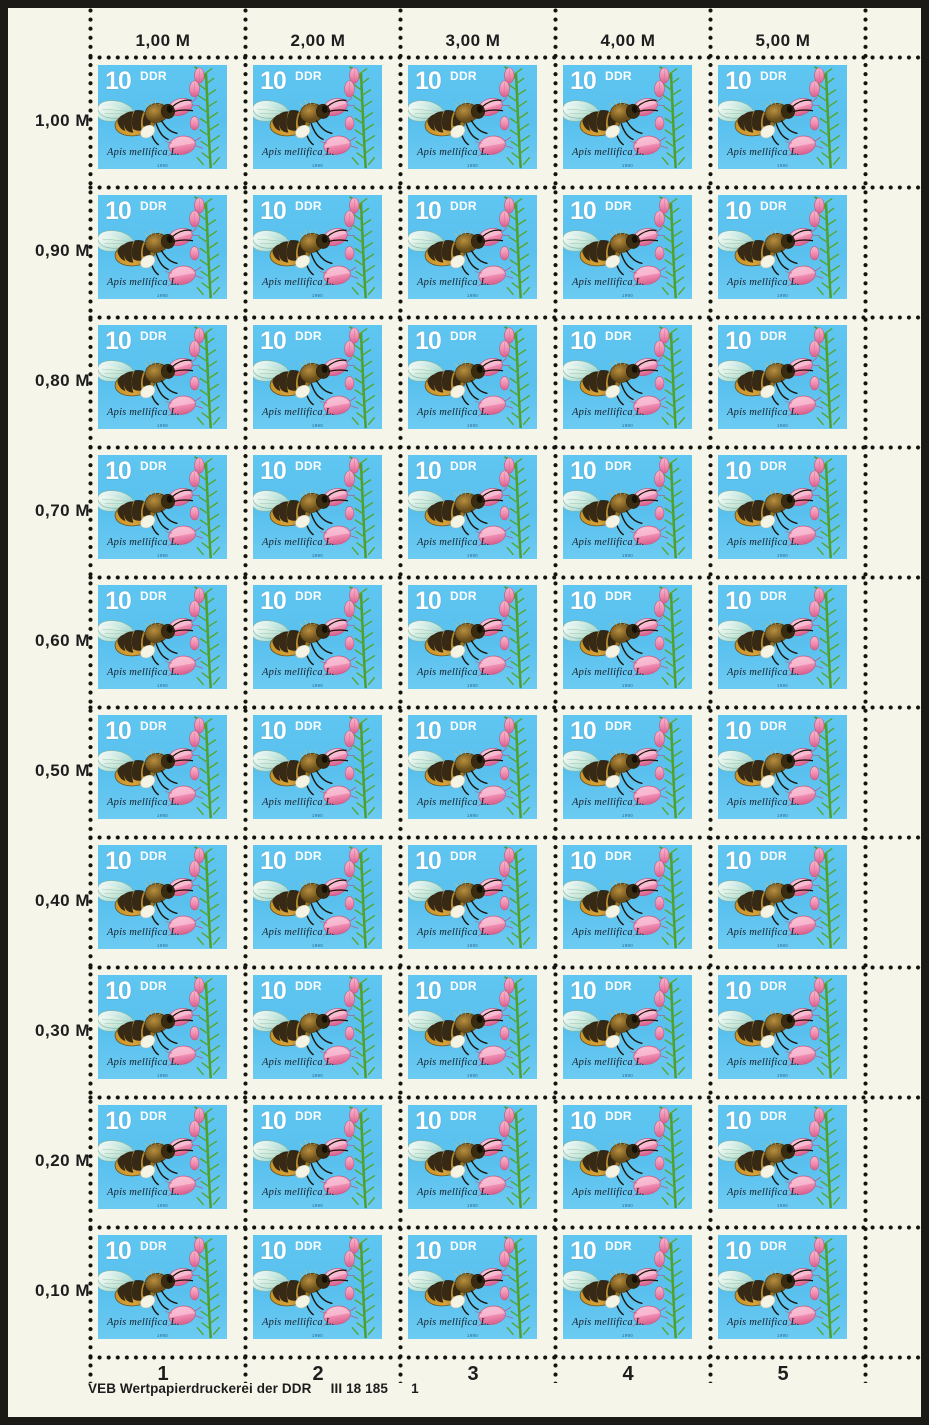  What do you see at coordinates (783, 1374) in the screenshot?
I see `bottom-number-5: 5` at bounding box center [783, 1374].